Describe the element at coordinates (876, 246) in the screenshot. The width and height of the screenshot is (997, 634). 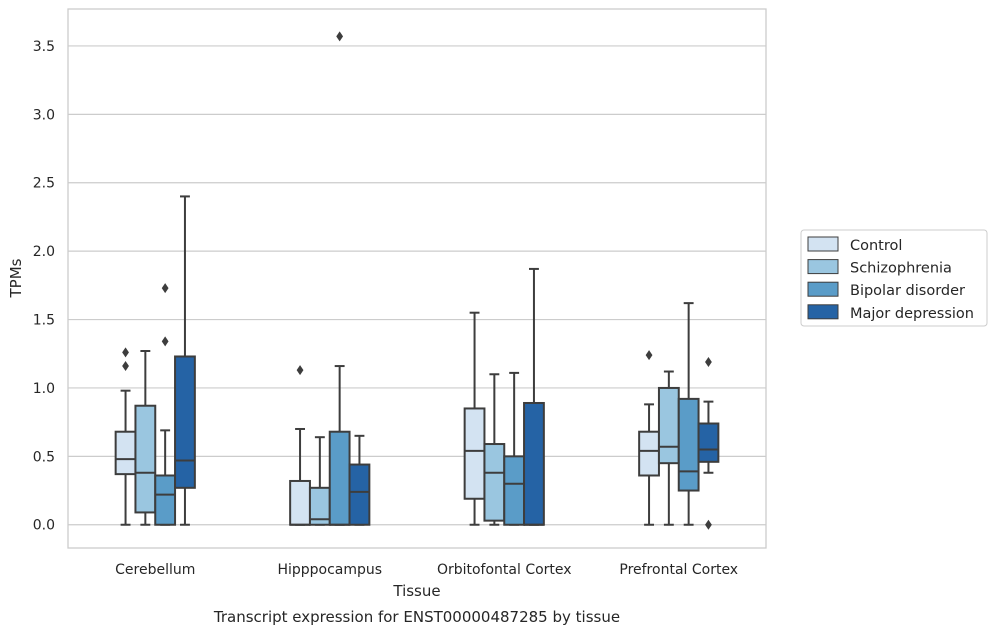
I see `legend-label: Control` at that location.